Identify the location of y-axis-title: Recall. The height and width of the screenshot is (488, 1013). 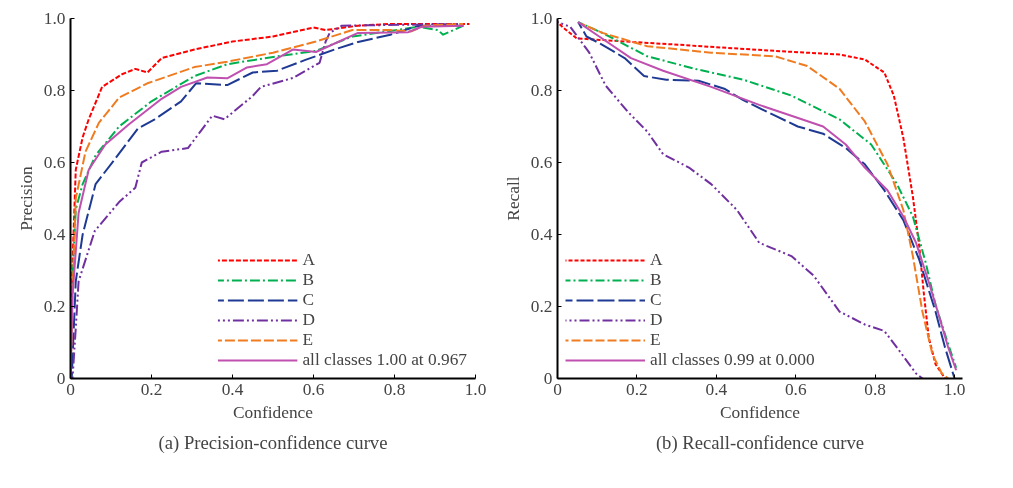
(513, 198).